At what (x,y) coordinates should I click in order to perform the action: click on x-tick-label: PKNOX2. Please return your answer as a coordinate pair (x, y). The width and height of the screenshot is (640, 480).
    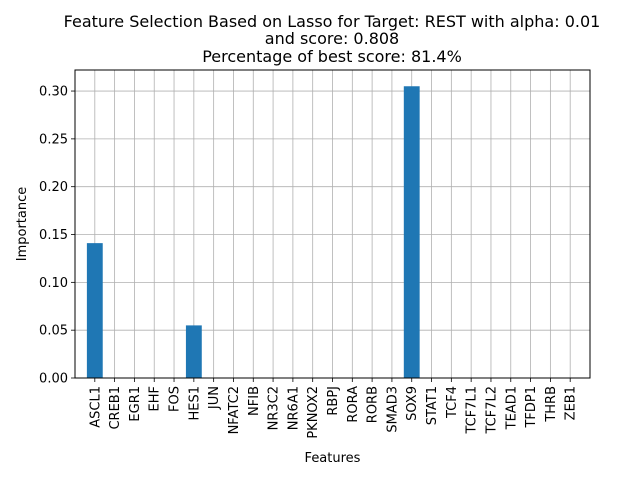
    Looking at the image, I should click on (313, 412).